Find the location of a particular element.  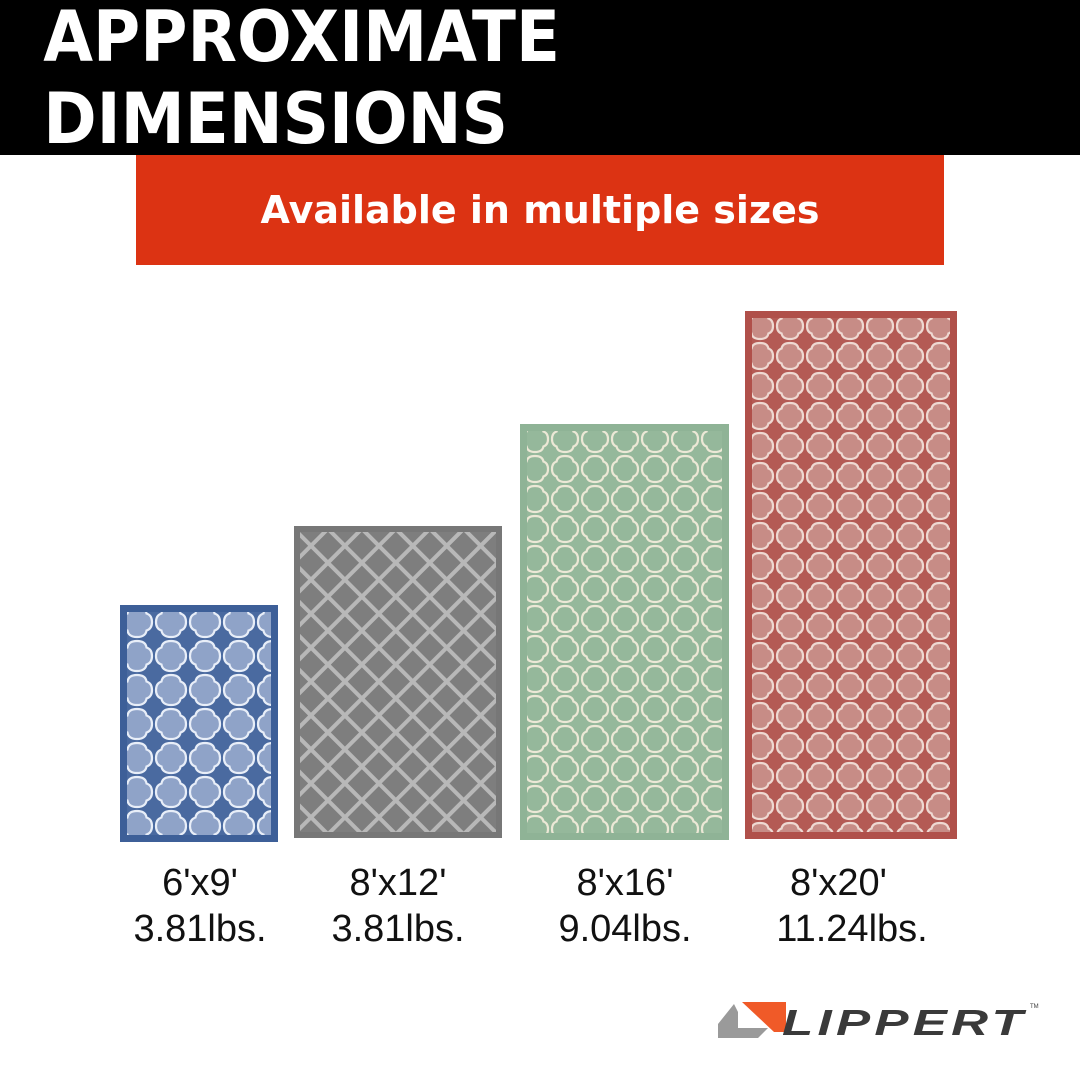

rug-red-8x20 is located at coordinates (851, 575).